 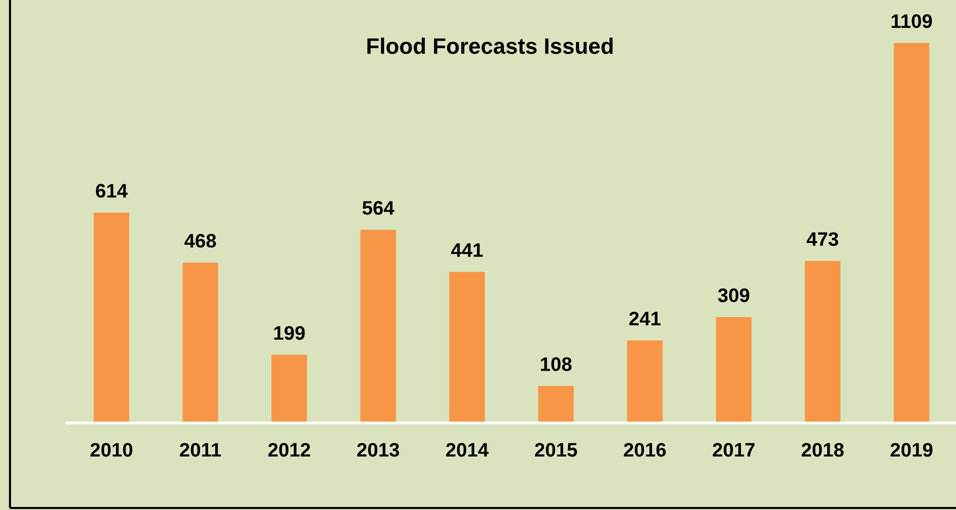 What do you see at coordinates (490, 46) in the screenshot?
I see `chart-title: Flood Forecasts Issued` at bounding box center [490, 46].